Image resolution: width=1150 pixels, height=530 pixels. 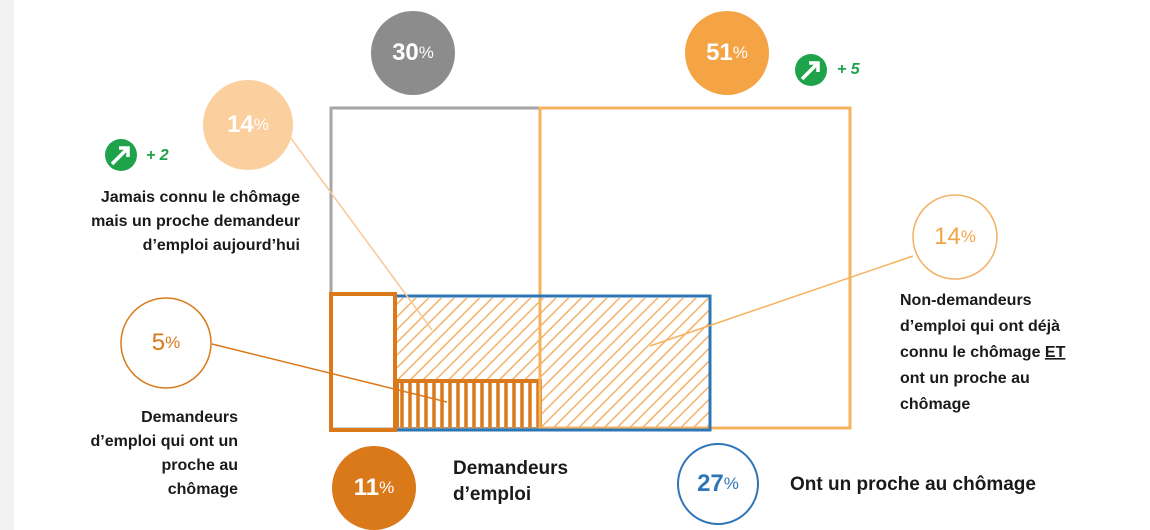 I want to click on set-seekers, so click(x=363, y=362).